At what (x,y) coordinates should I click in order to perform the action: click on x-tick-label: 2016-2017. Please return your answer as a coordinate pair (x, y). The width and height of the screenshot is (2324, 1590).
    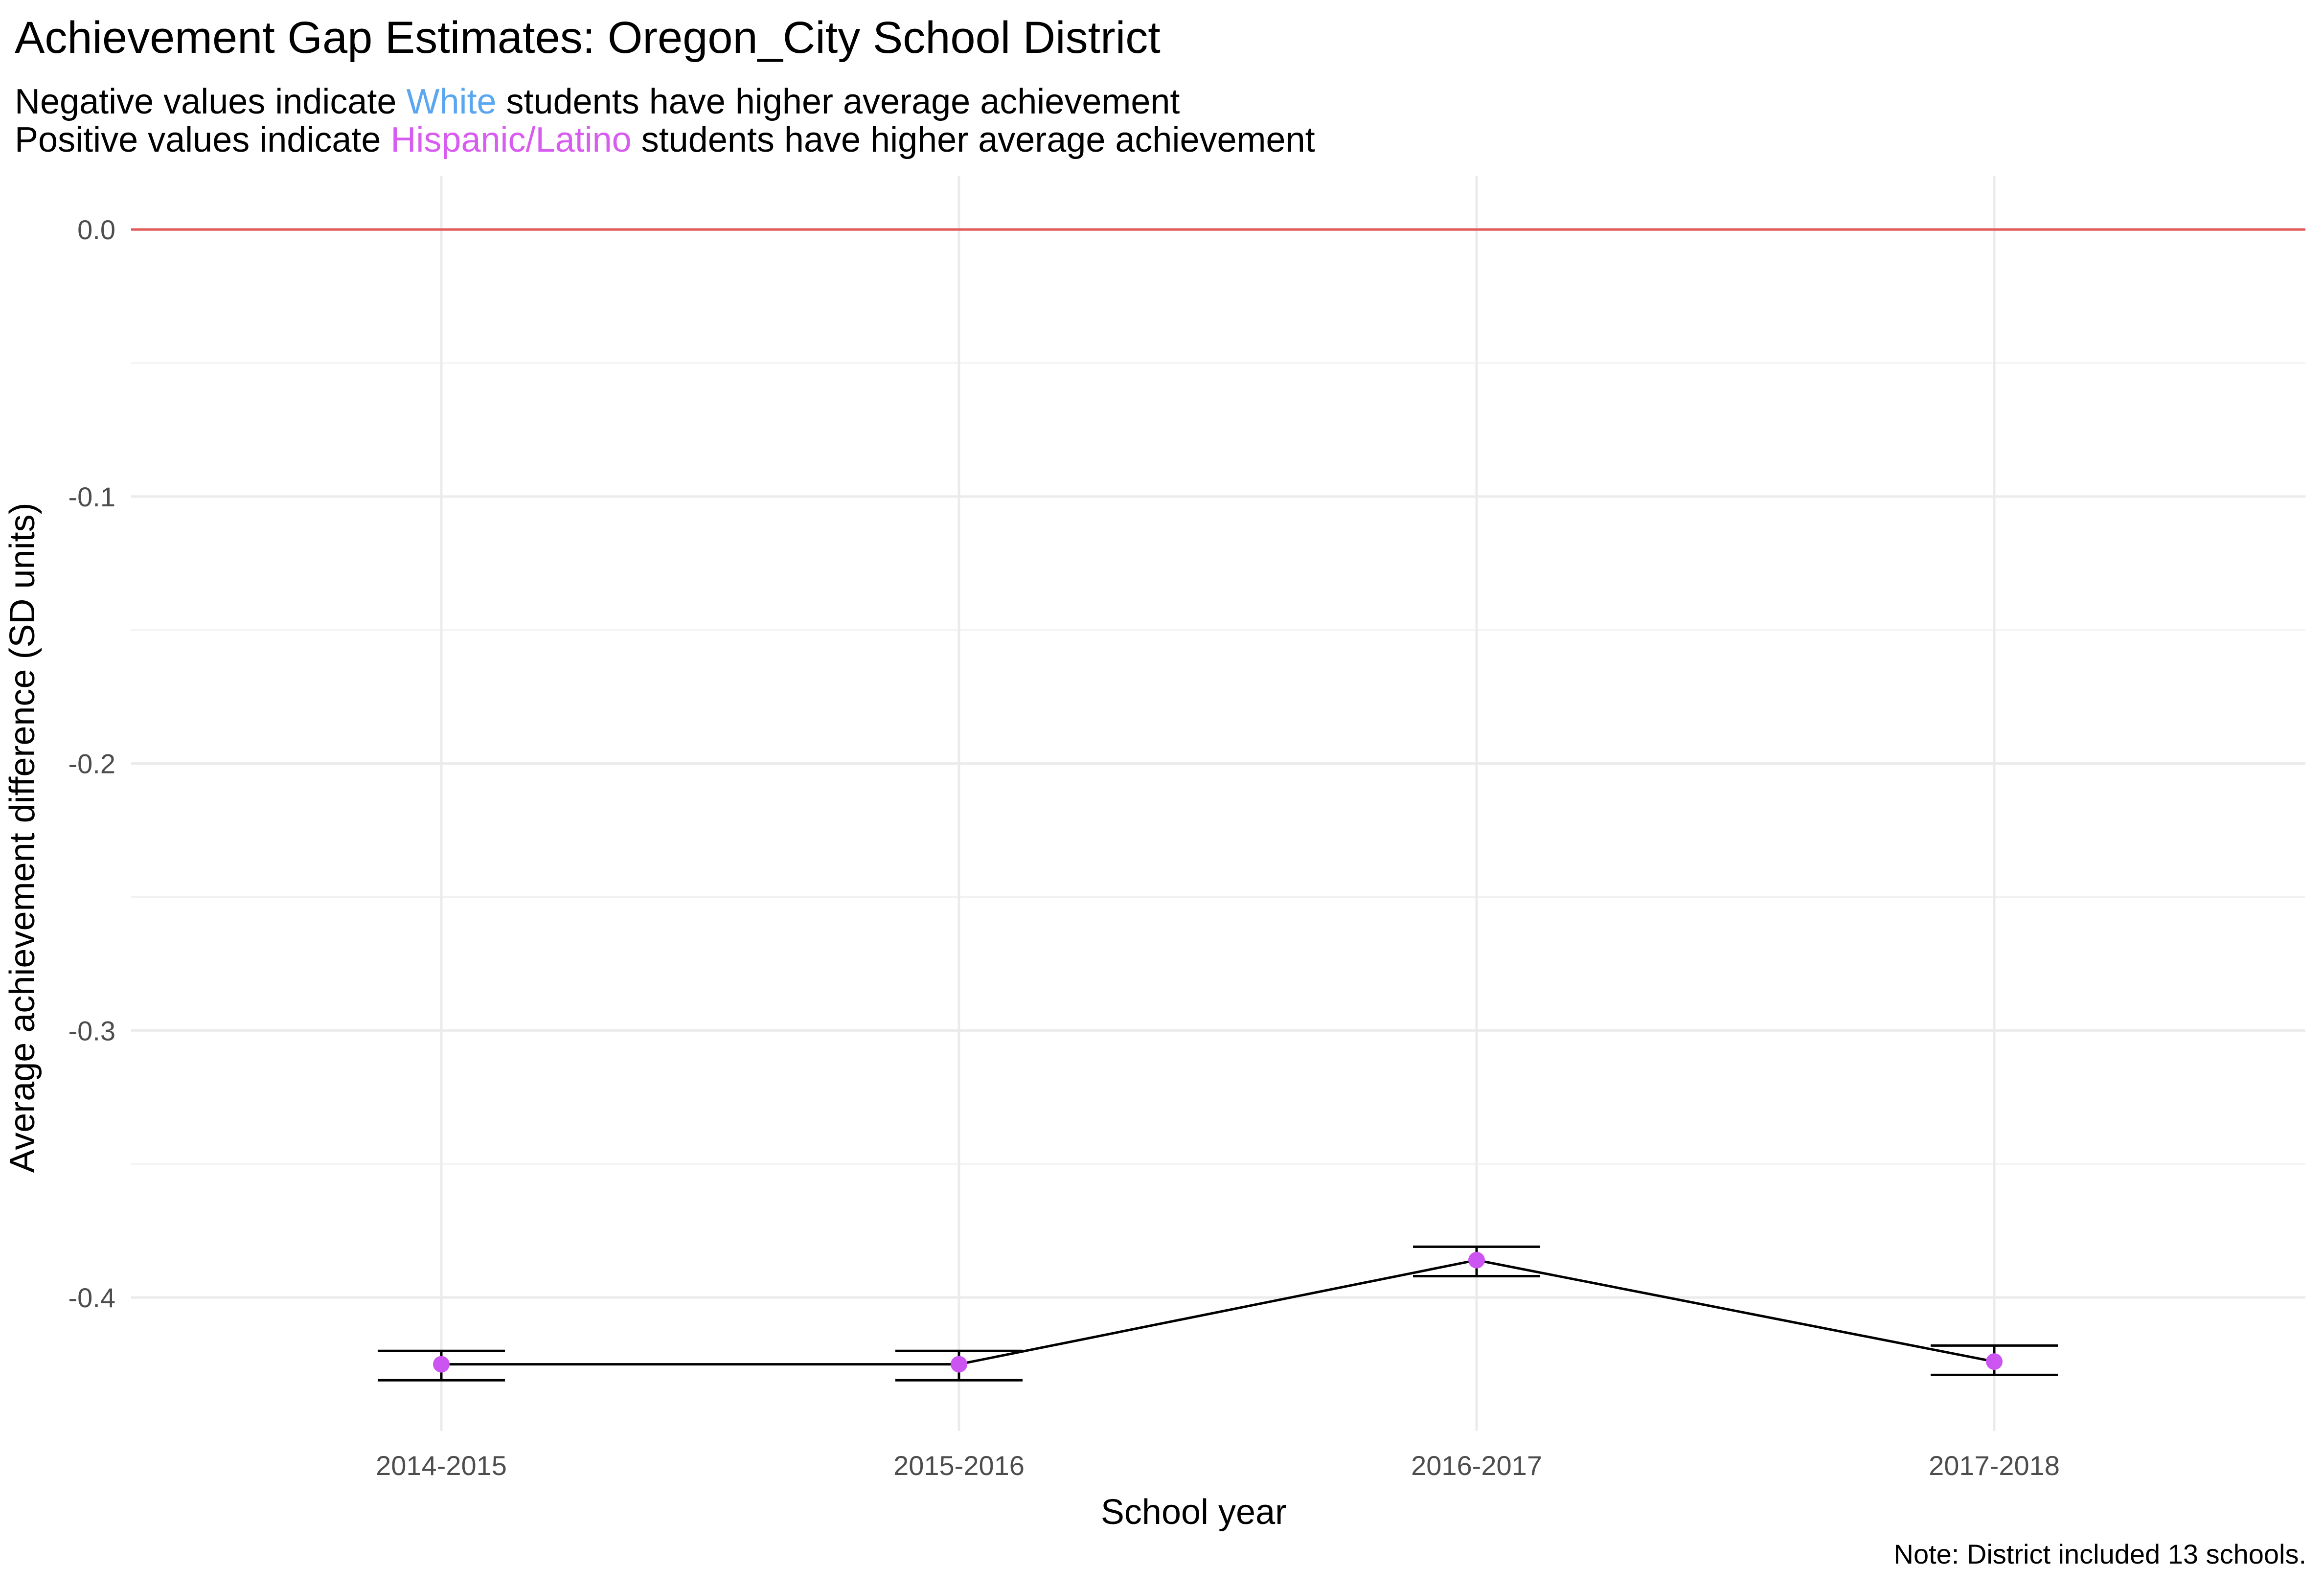
    Looking at the image, I should click on (1476, 1465).